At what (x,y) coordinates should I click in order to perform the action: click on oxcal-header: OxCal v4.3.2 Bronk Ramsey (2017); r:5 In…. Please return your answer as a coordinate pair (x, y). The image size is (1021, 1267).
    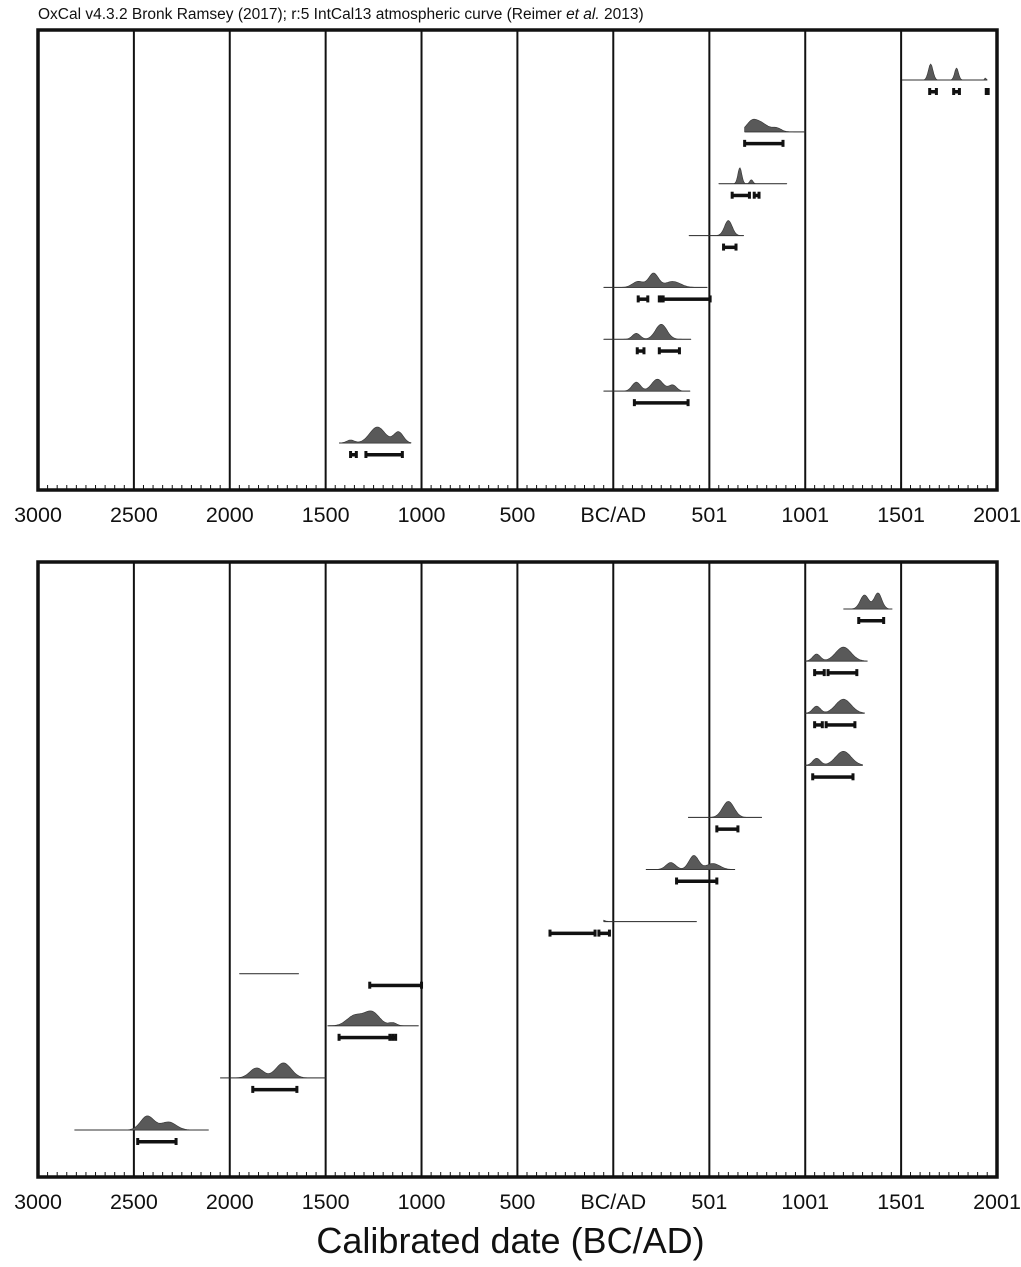
    Looking at the image, I should click on (341, 15).